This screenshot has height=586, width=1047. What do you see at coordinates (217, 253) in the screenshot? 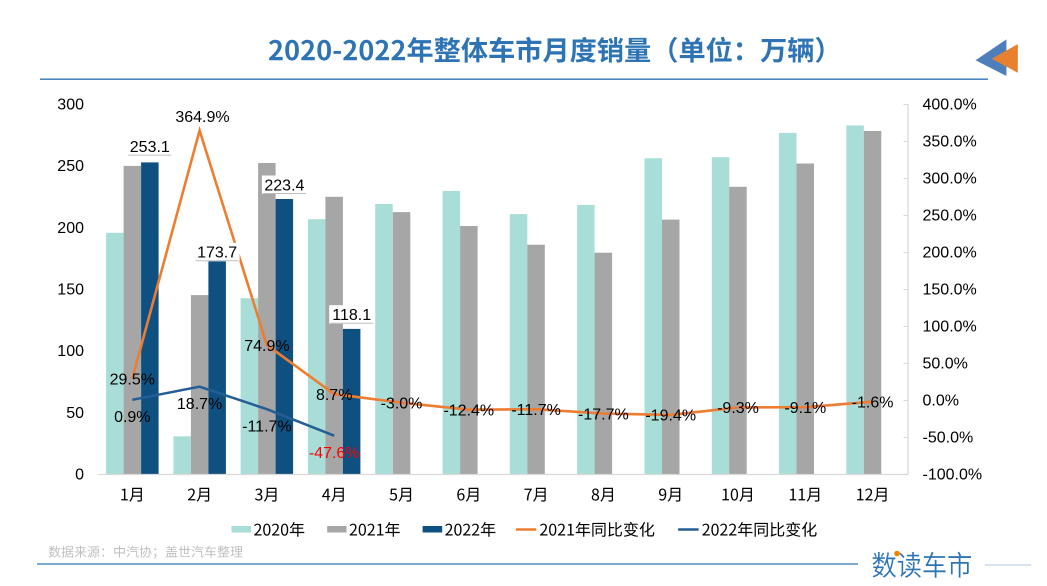
I see `svg-text: 173.7` at bounding box center [217, 253].